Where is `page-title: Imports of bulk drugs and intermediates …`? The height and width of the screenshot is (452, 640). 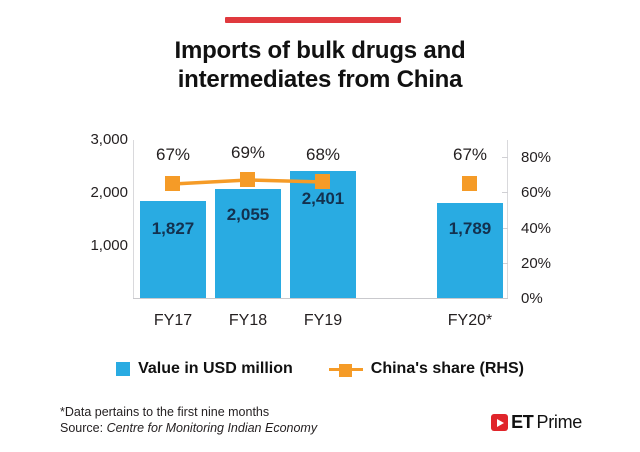
page-title: Imports of bulk drugs and intermediates … is located at coordinates (320, 65).